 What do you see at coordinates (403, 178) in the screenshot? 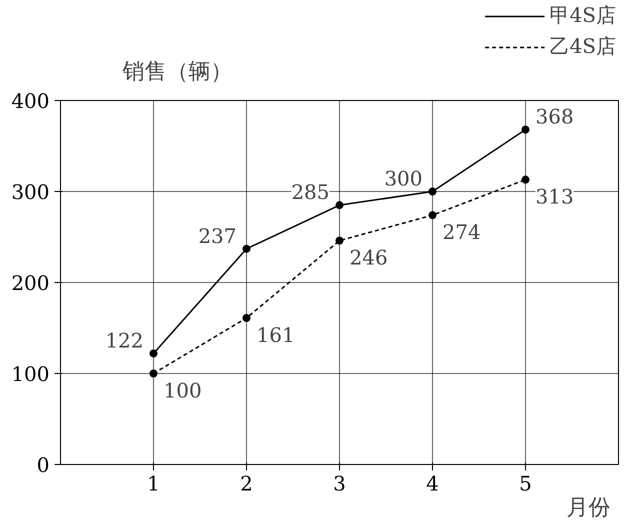
I see `data-label: 300` at bounding box center [403, 178].